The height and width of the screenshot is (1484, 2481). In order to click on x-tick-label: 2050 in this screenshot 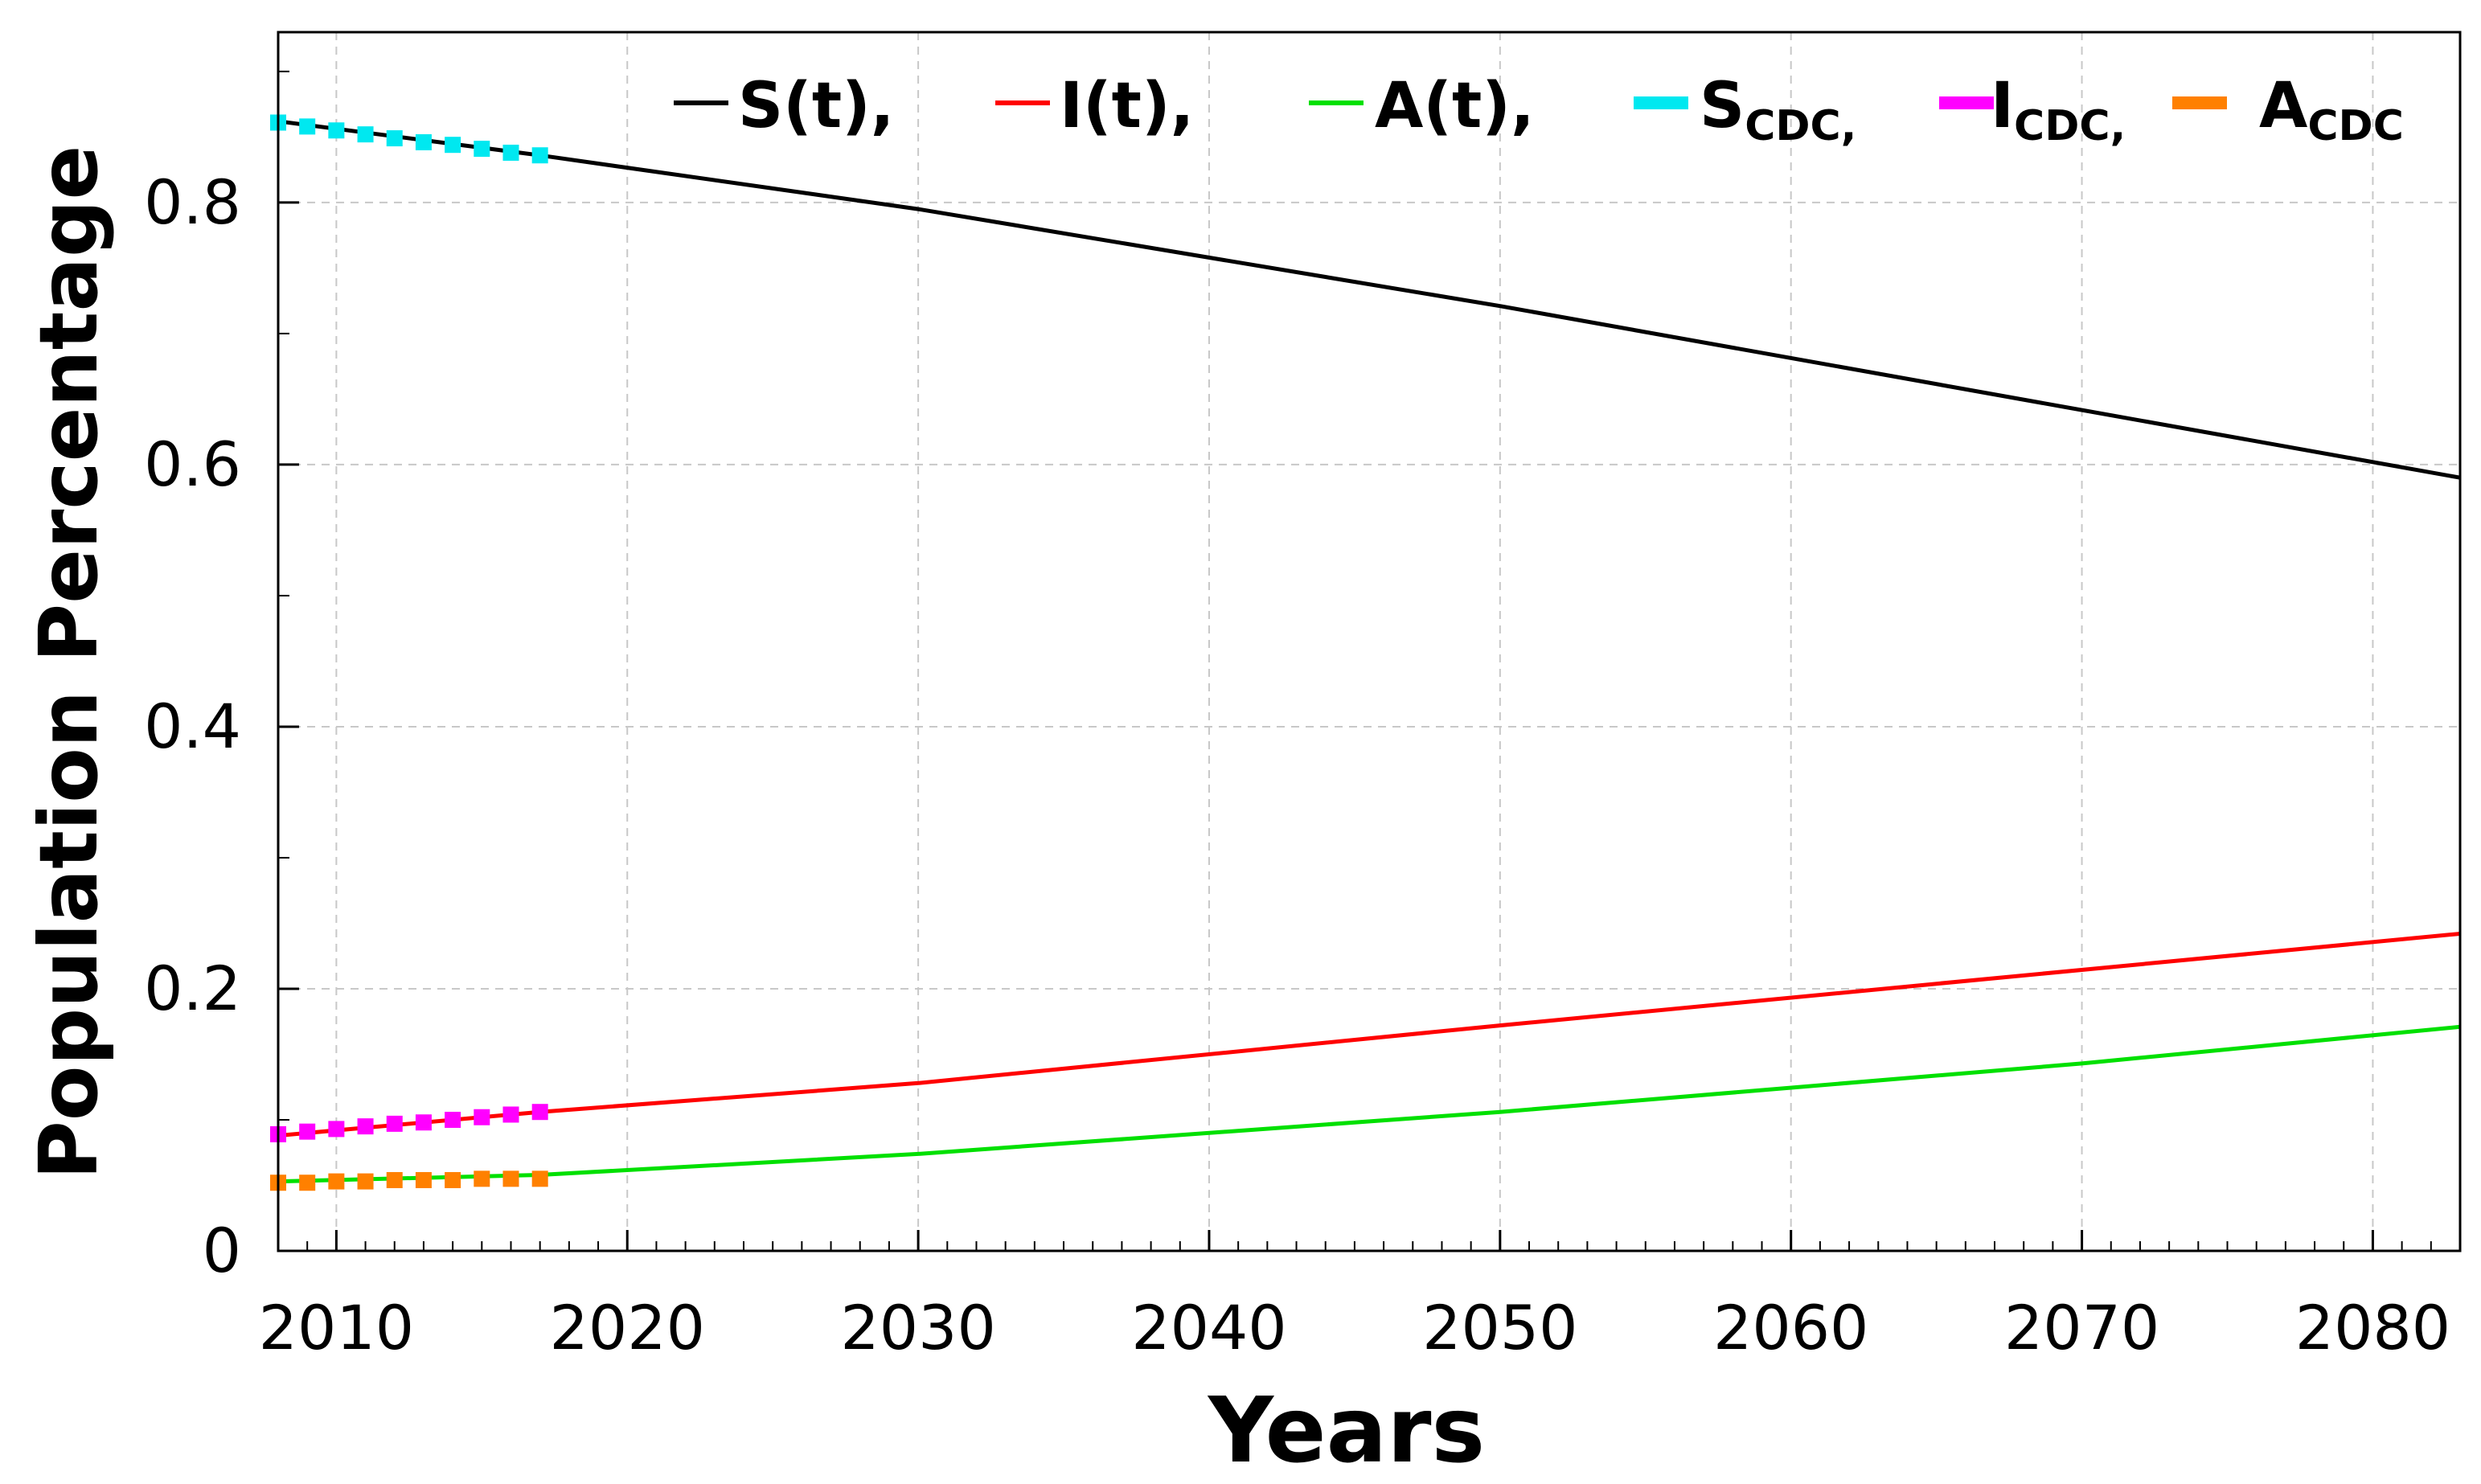, I will do `click(1499, 1328)`.